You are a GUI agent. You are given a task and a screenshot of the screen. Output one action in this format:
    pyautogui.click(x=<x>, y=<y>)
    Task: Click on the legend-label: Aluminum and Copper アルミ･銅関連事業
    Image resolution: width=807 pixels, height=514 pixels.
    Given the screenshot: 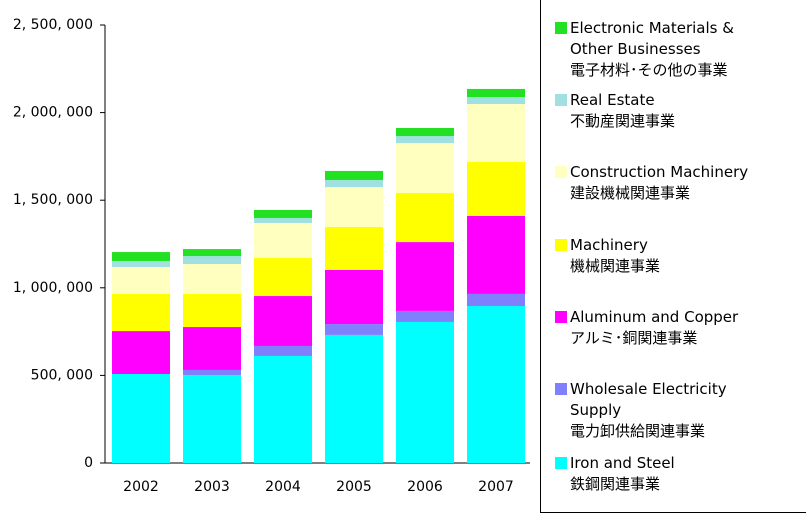 What is the action you would take?
    pyautogui.click(x=654, y=327)
    